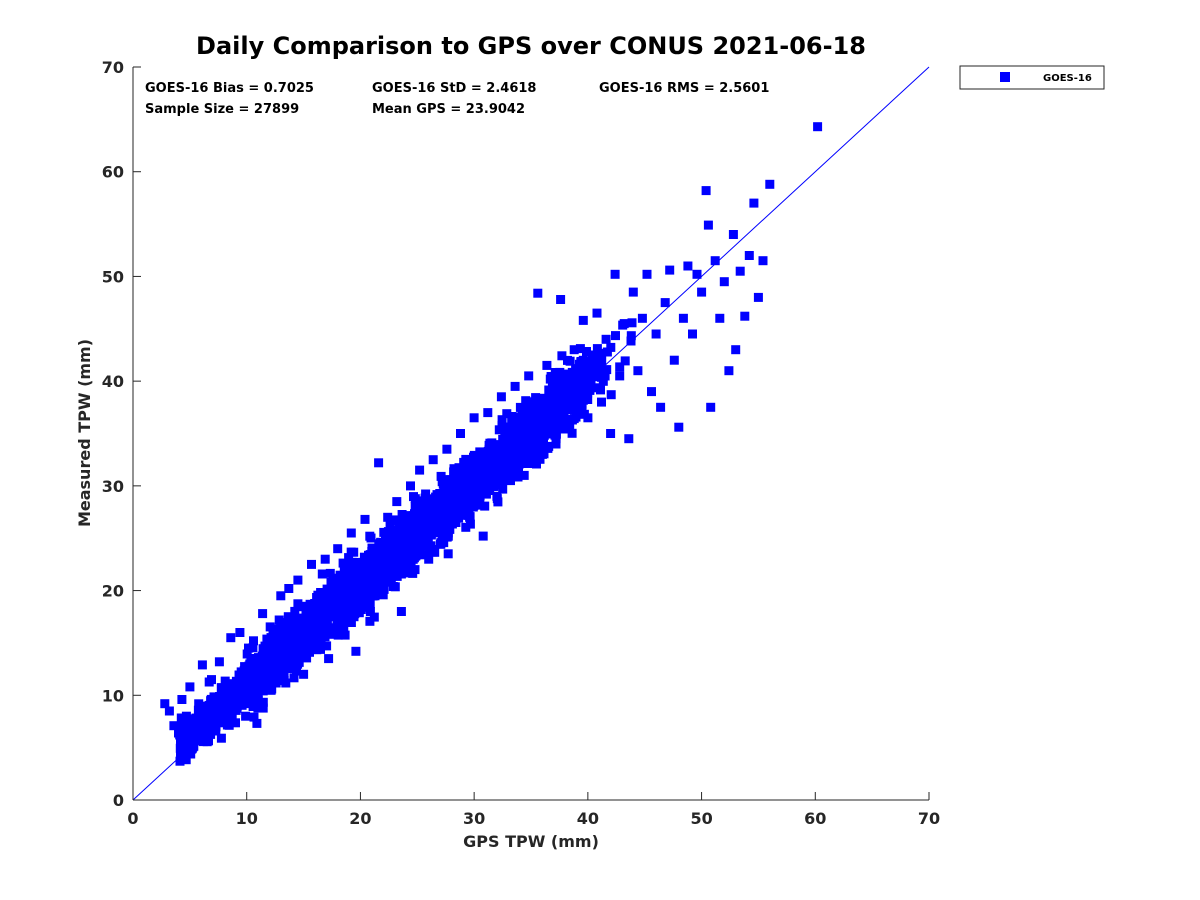 The width and height of the screenshot is (1200, 900). What do you see at coordinates (929, 818) in the screenshot?
I see `x-tick-label: 70` at bounding box center [929, 818].